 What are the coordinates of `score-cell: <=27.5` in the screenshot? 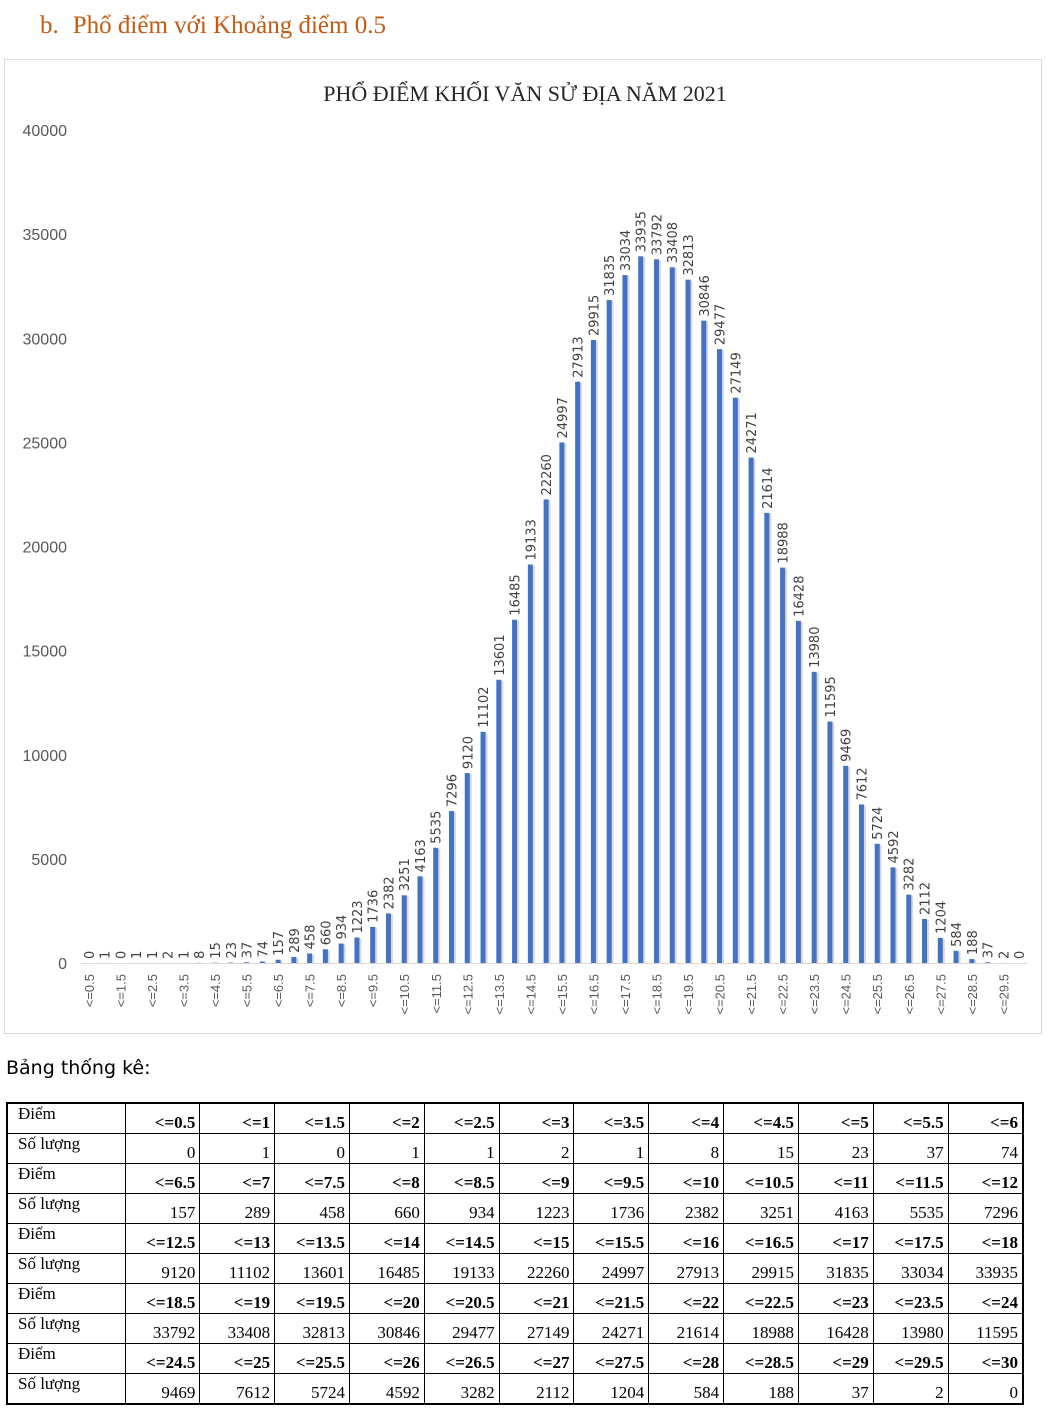 It's located at (611, 1358).